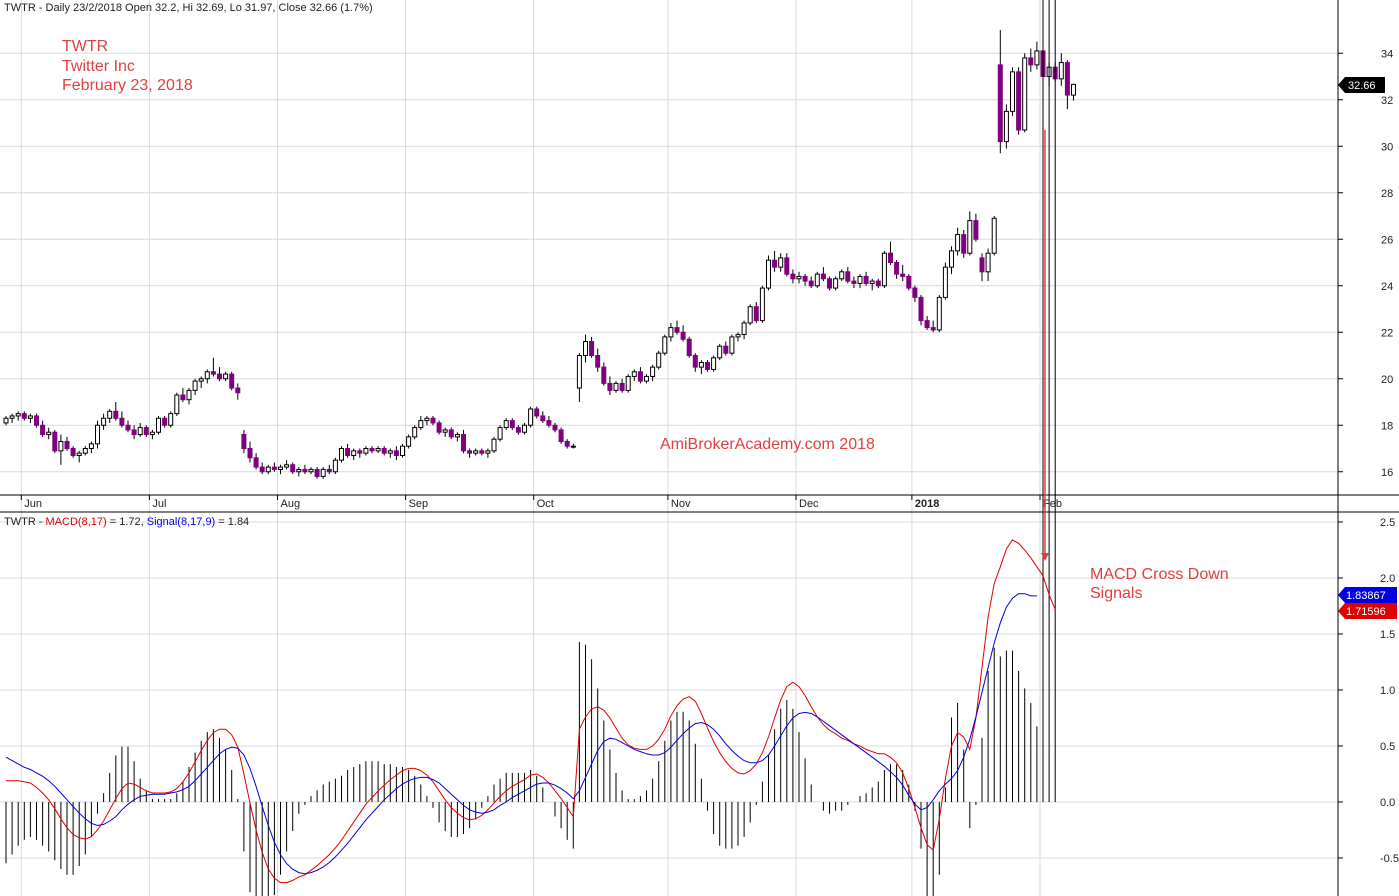 This screenshot has width=1399, height=896. What do you see at coordinates (1387, 691) in the screenshot?
I see `macd-tick-label: 1.0` at bounding box center [1387, 691].